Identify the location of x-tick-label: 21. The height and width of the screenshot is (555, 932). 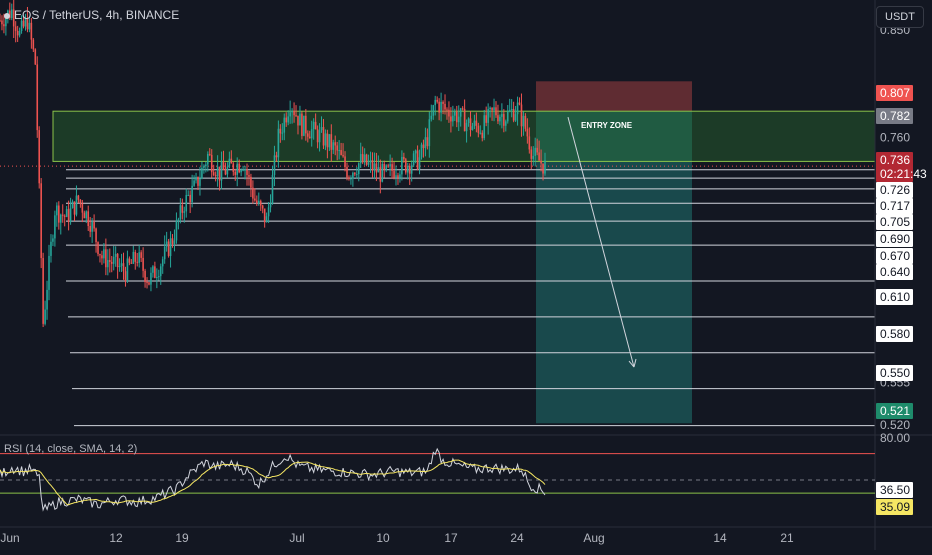
(787, 538).